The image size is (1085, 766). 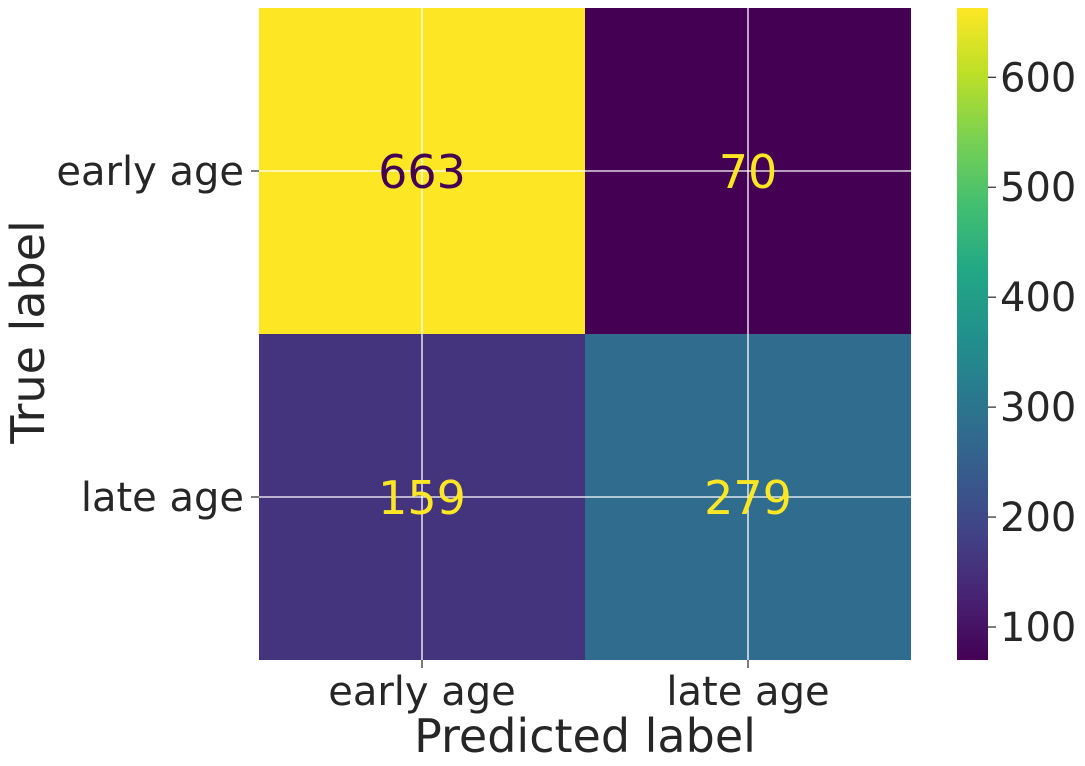 I want to click on cell-value-label: 159, so click(x=422, y=498).